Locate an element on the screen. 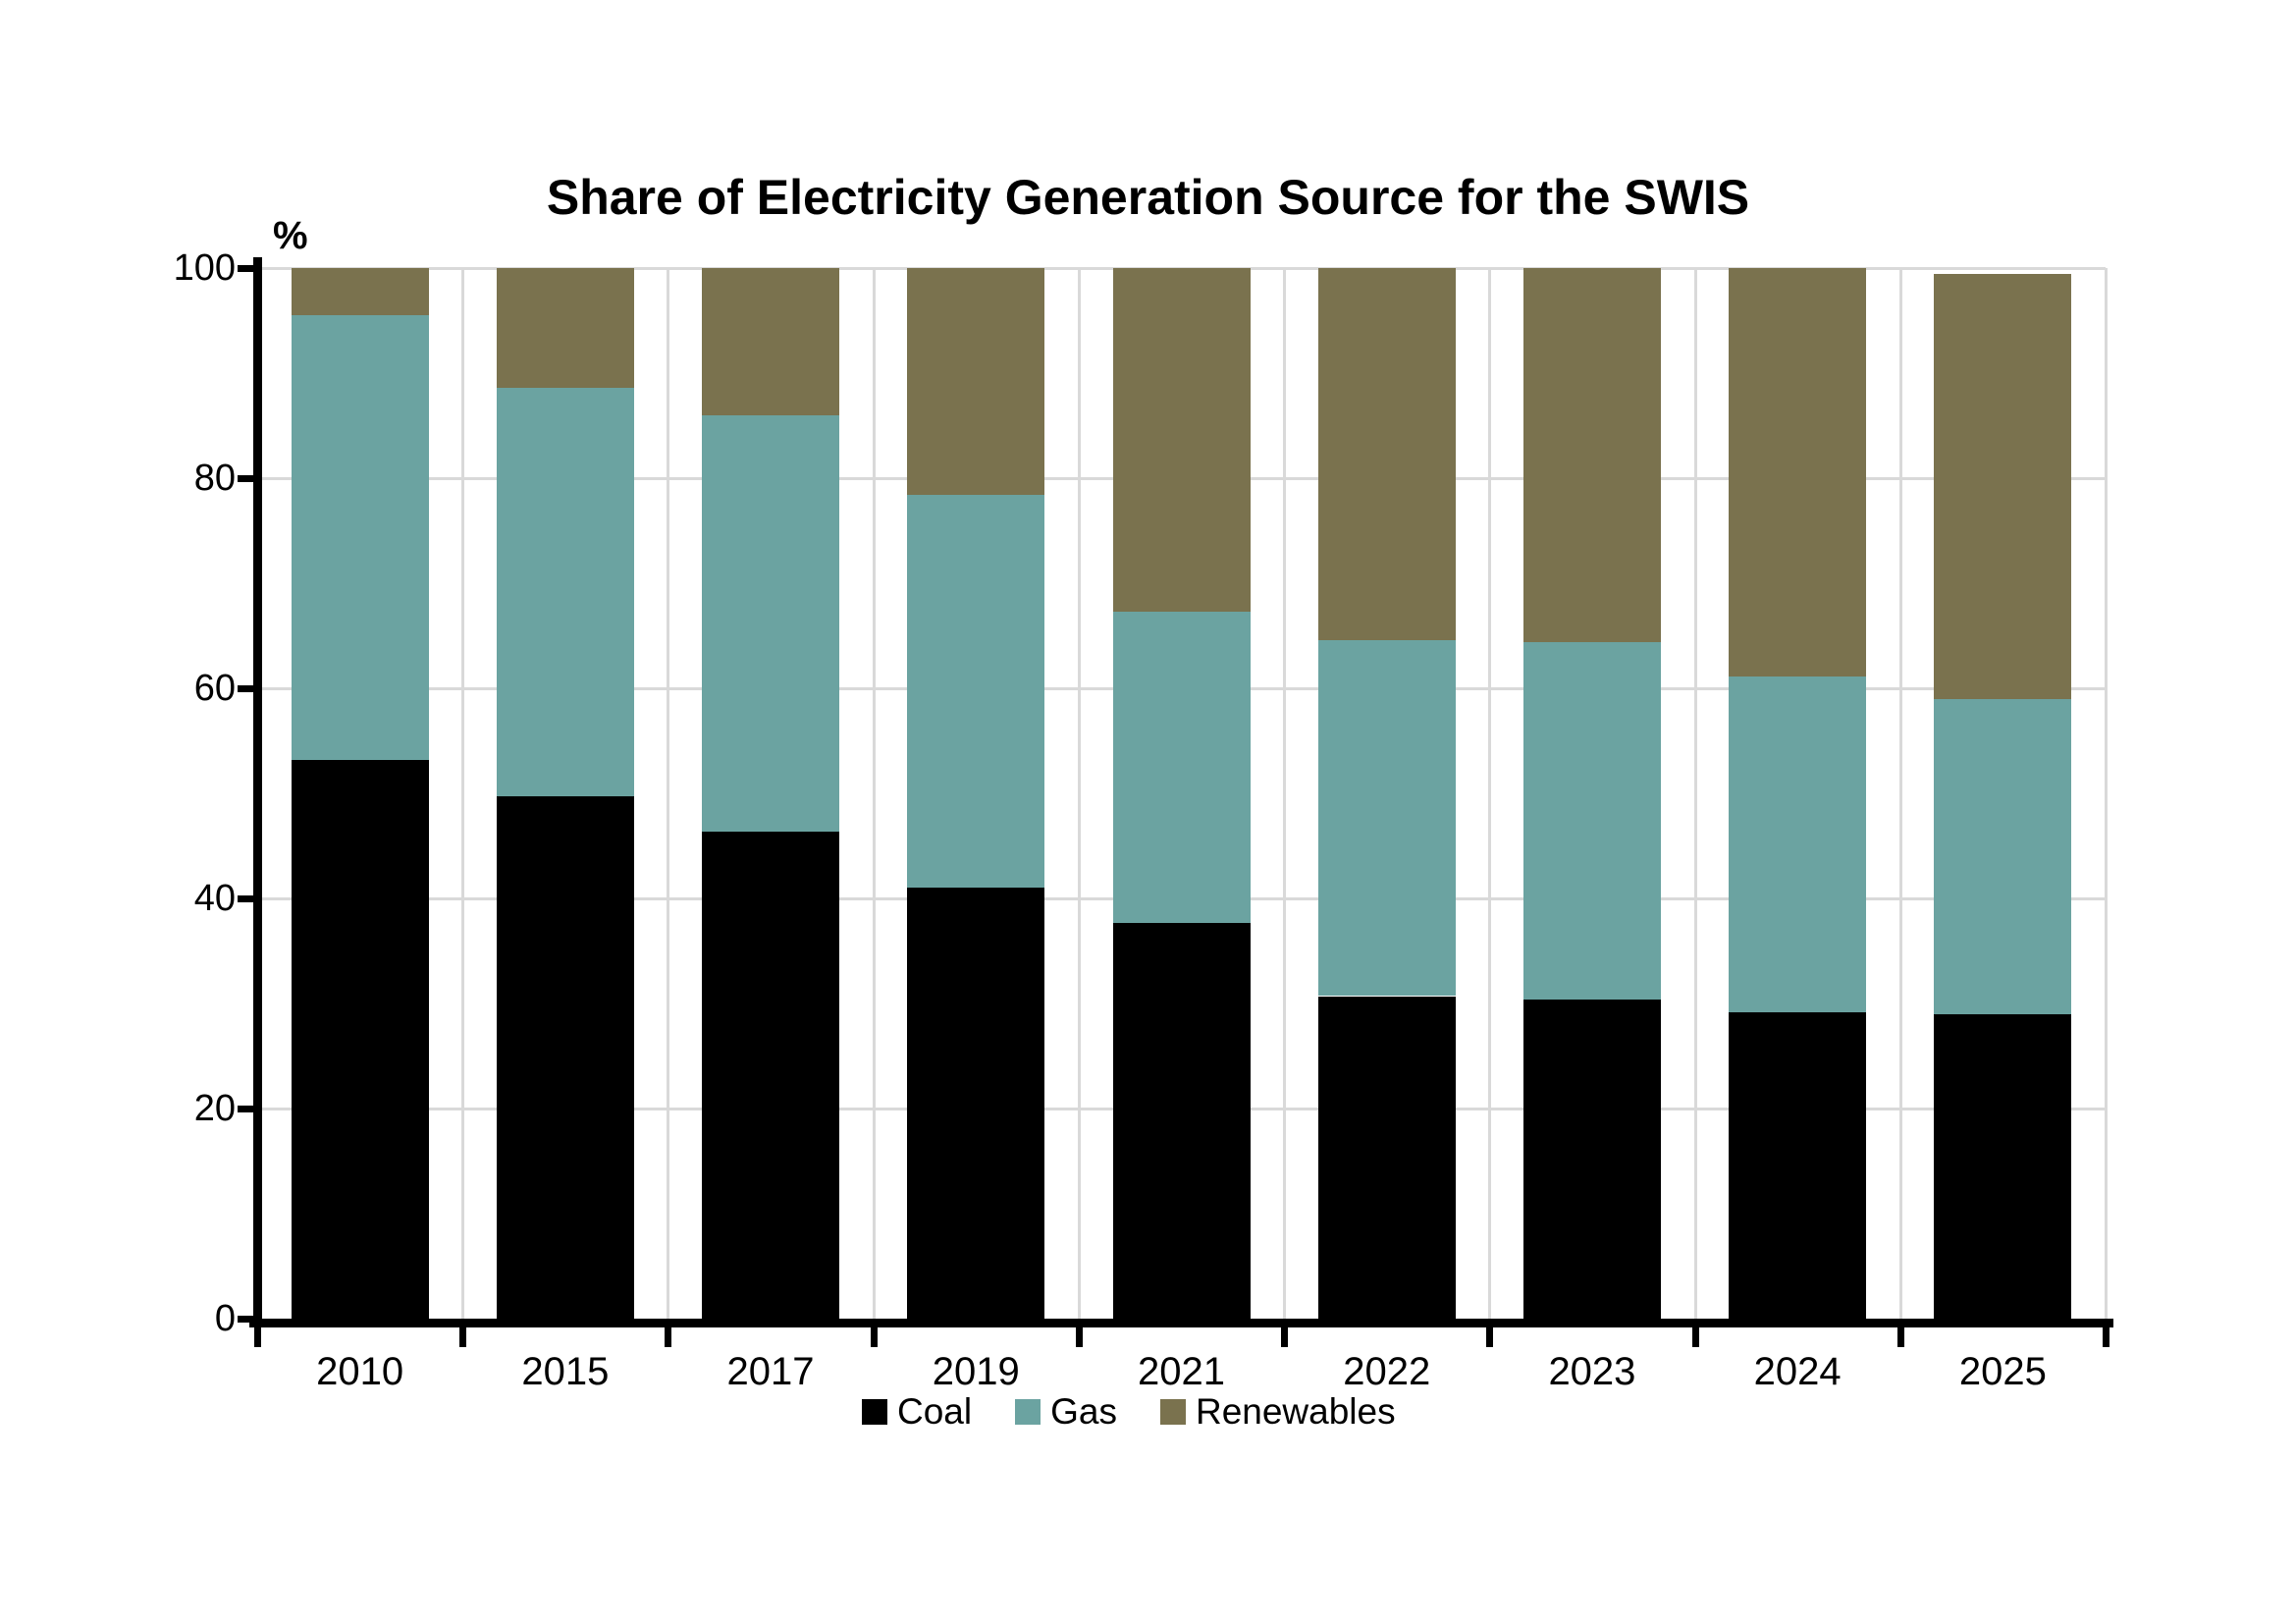 Image resolution: width=2296 pixels, height=1624 pixels. bar-segment-gas-2017 is located at coordinates (771, 623).